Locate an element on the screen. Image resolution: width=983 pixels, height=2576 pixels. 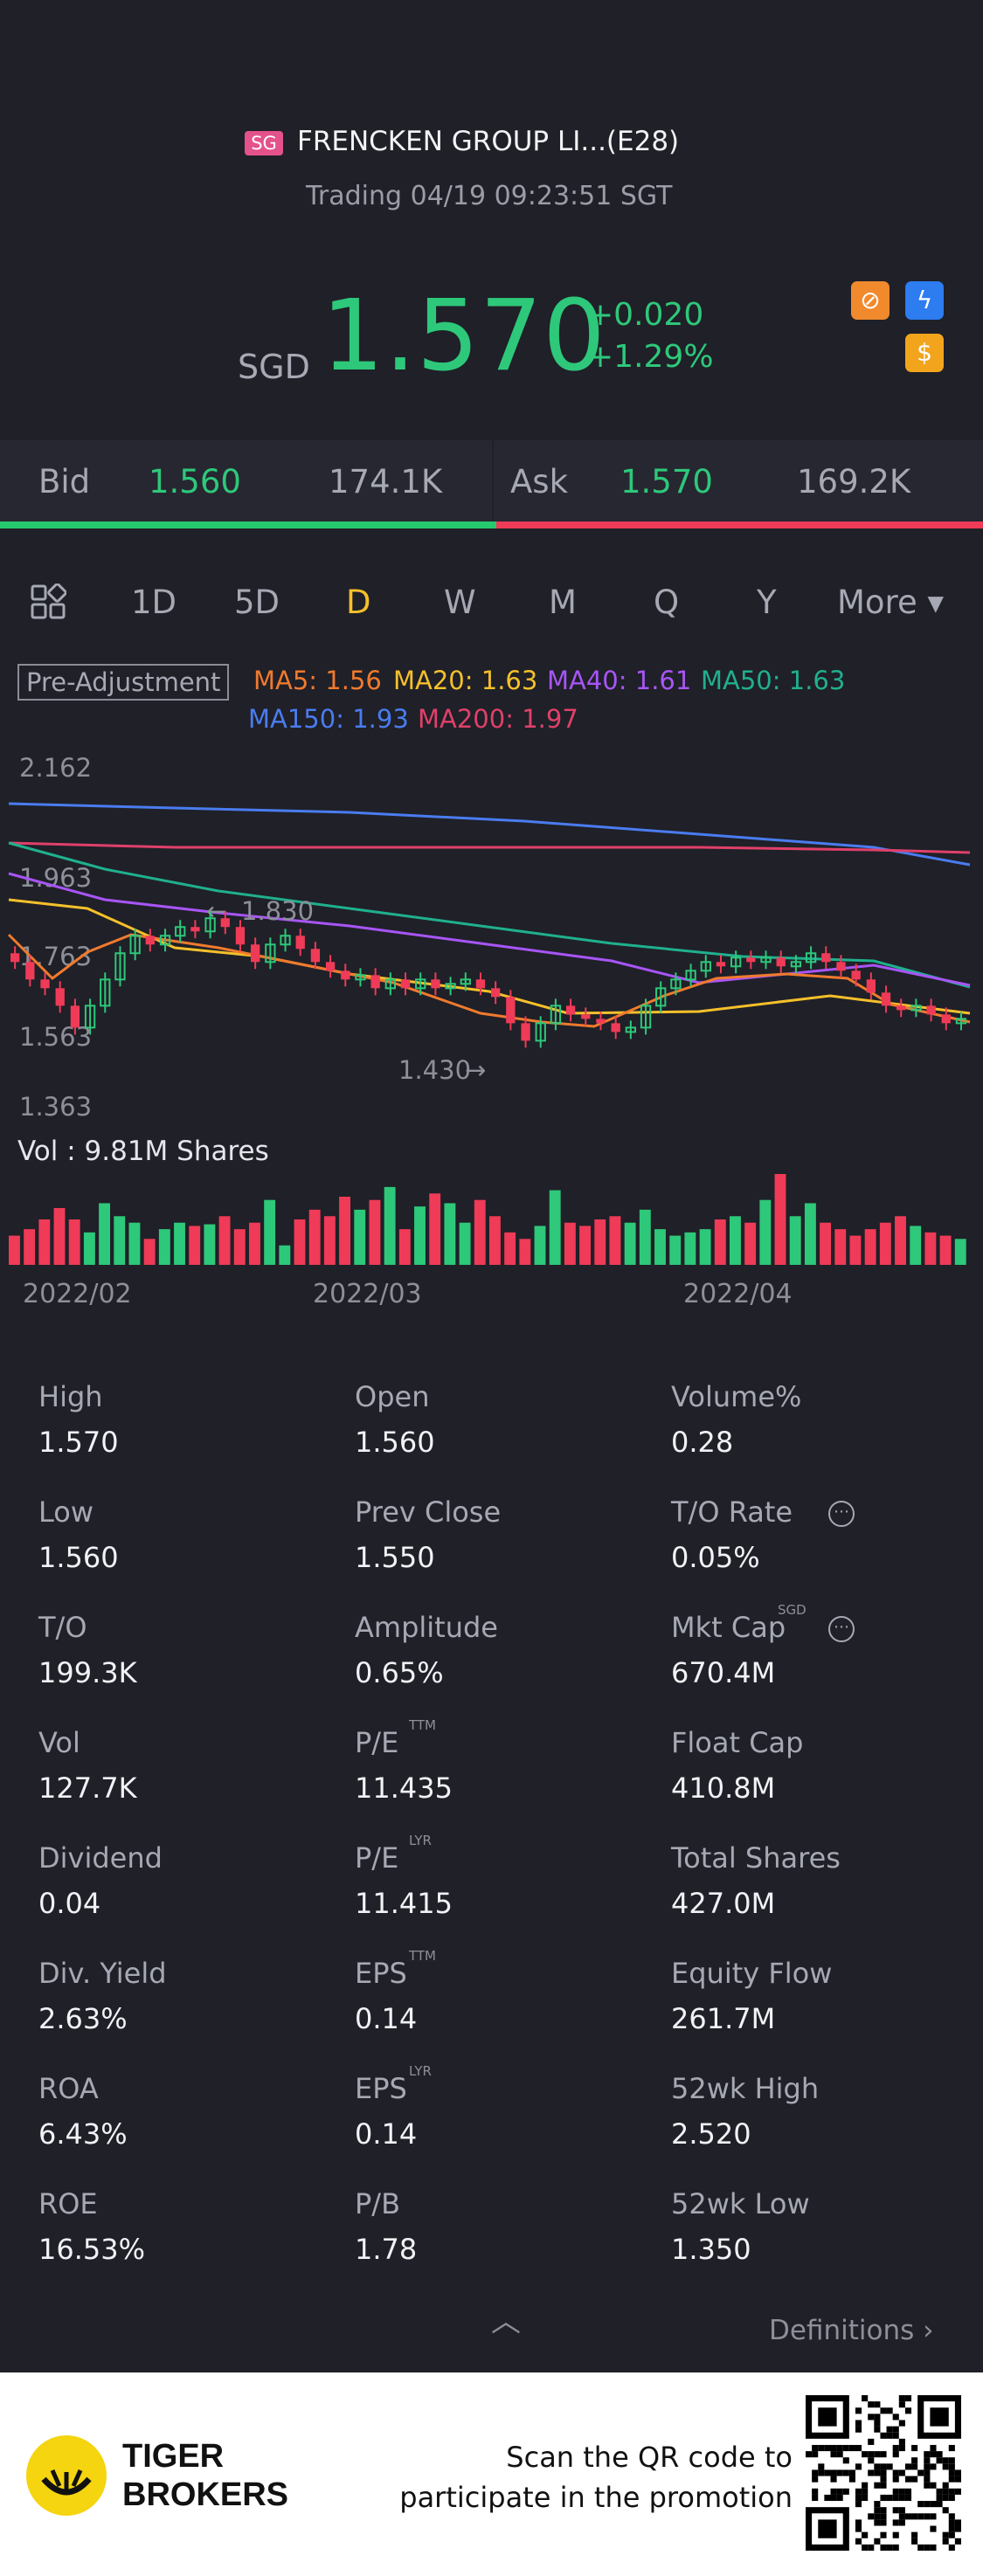
stat-label: Vol is located at coordinates (59, 1742).